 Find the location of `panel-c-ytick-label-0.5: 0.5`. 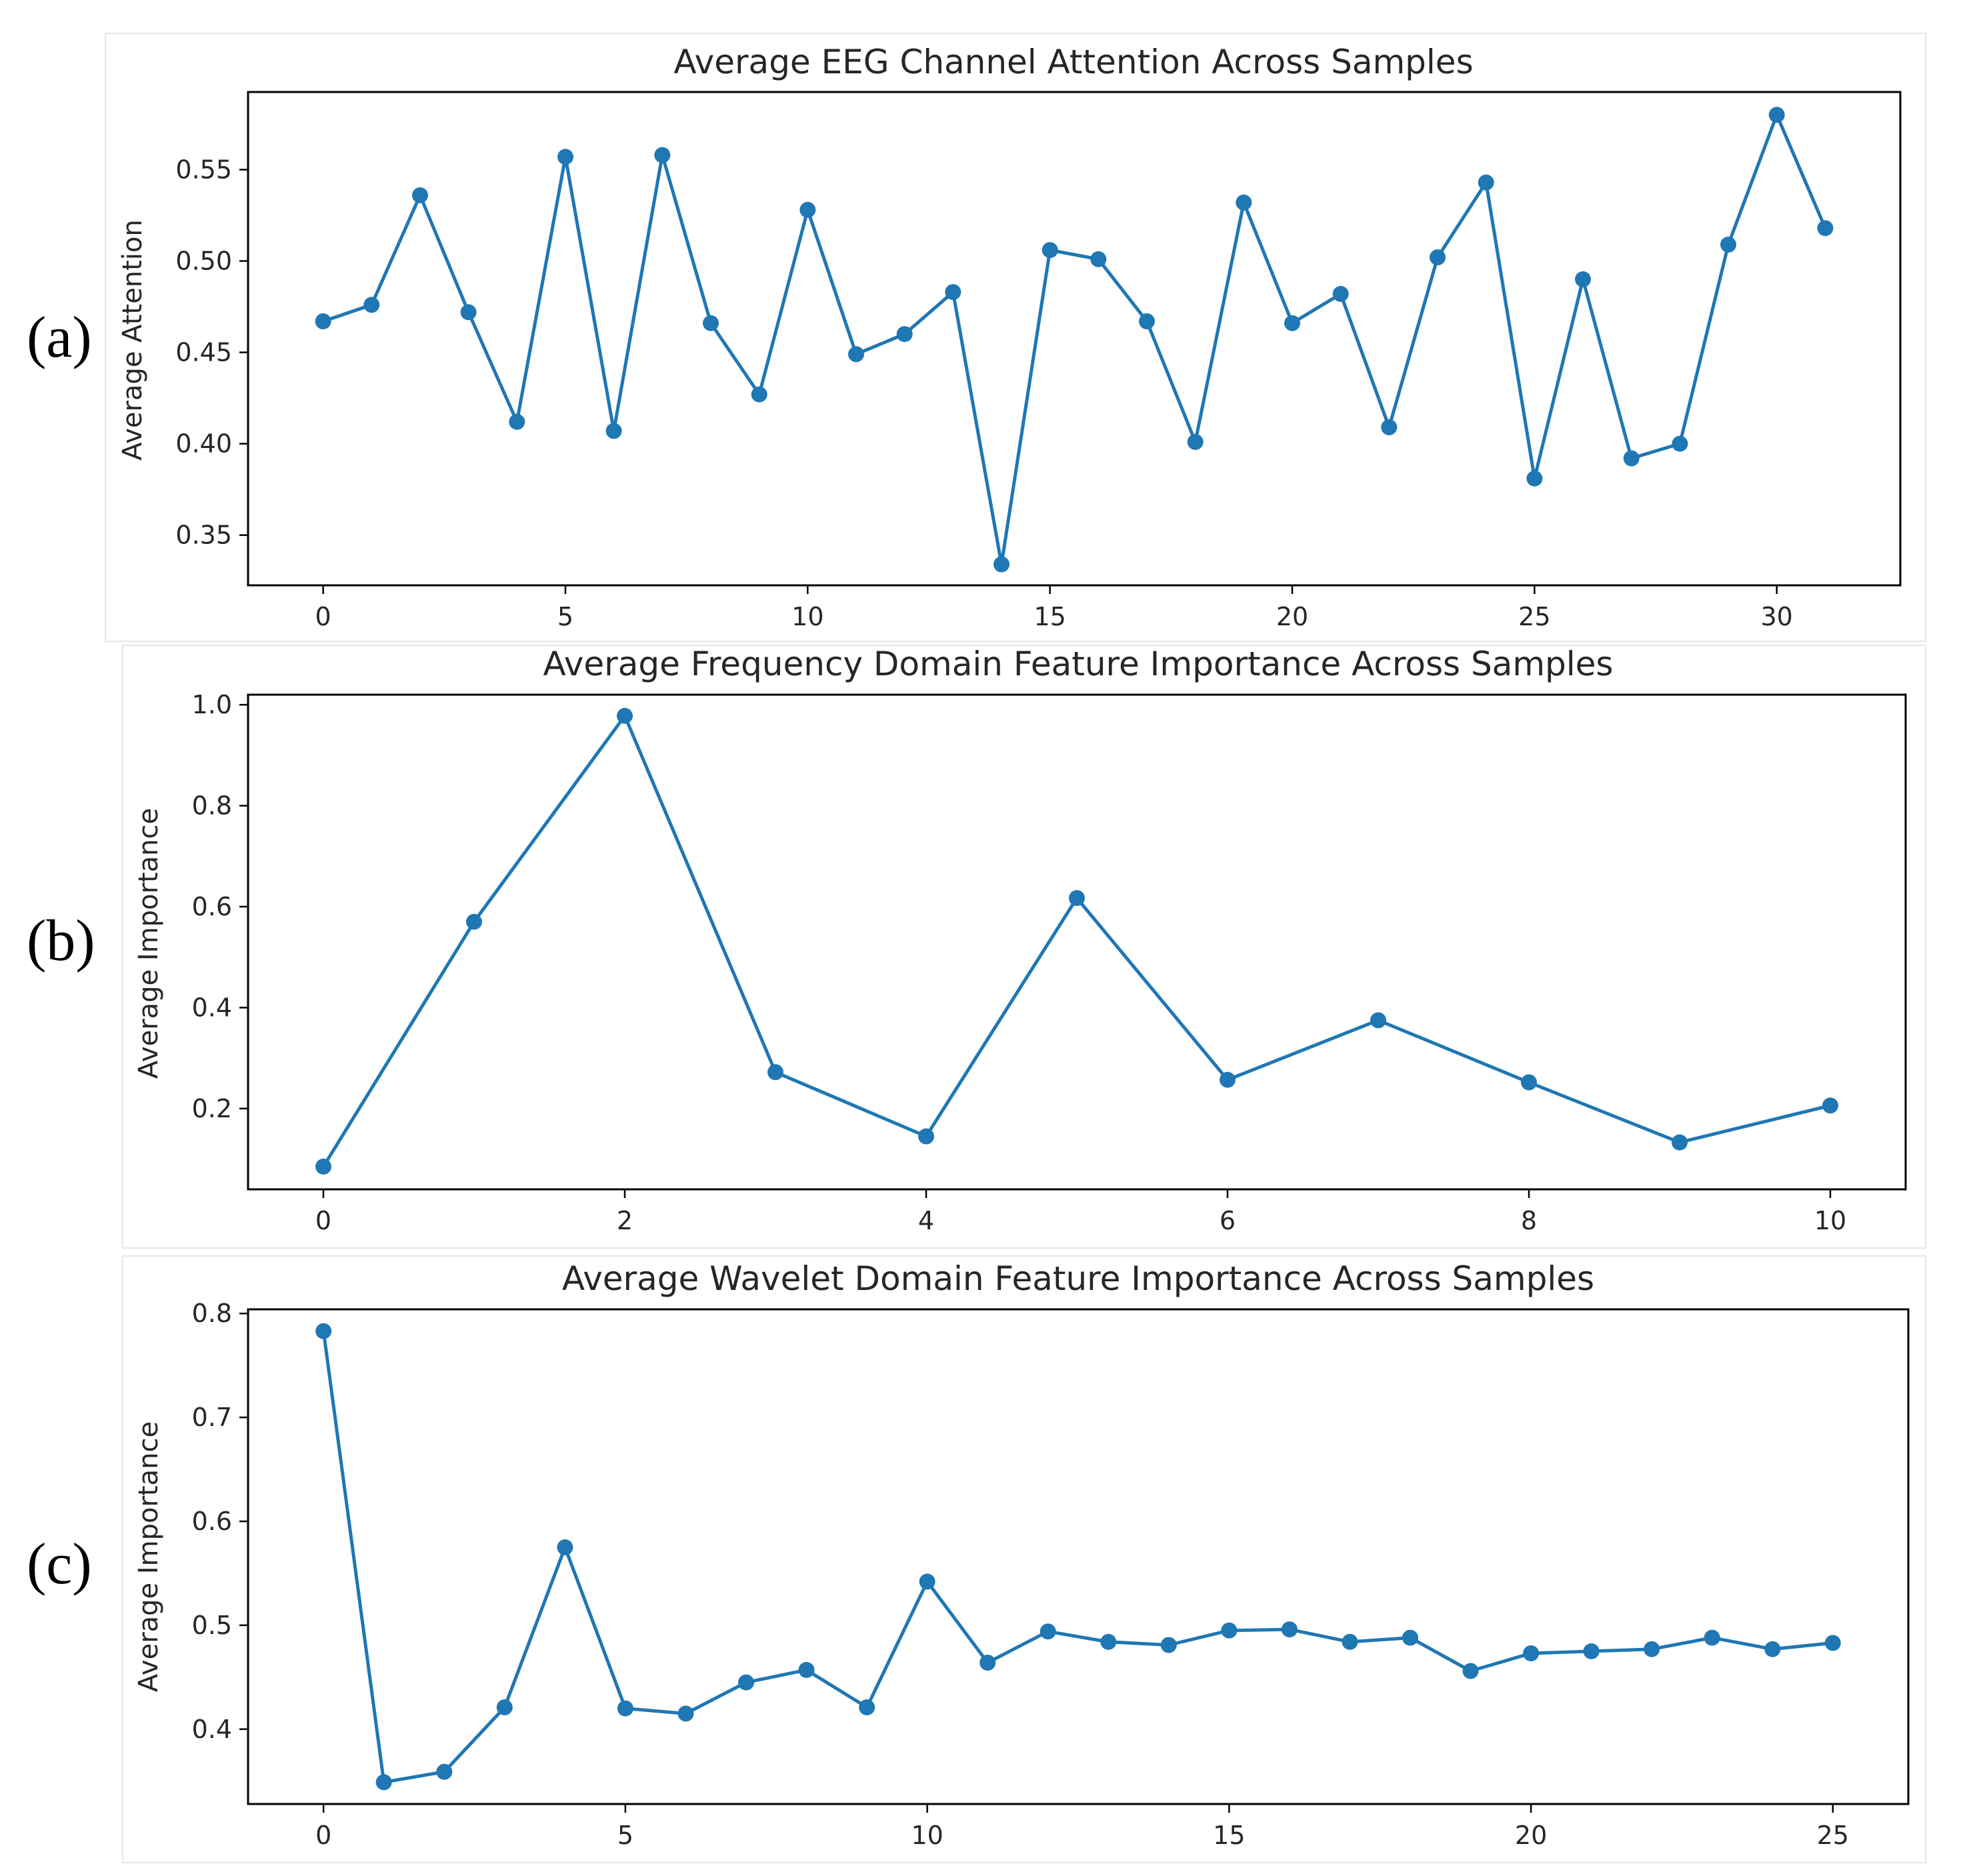

panel-c-ytick-label-0.5: 0.5 is located at coordinates (212, 1625).